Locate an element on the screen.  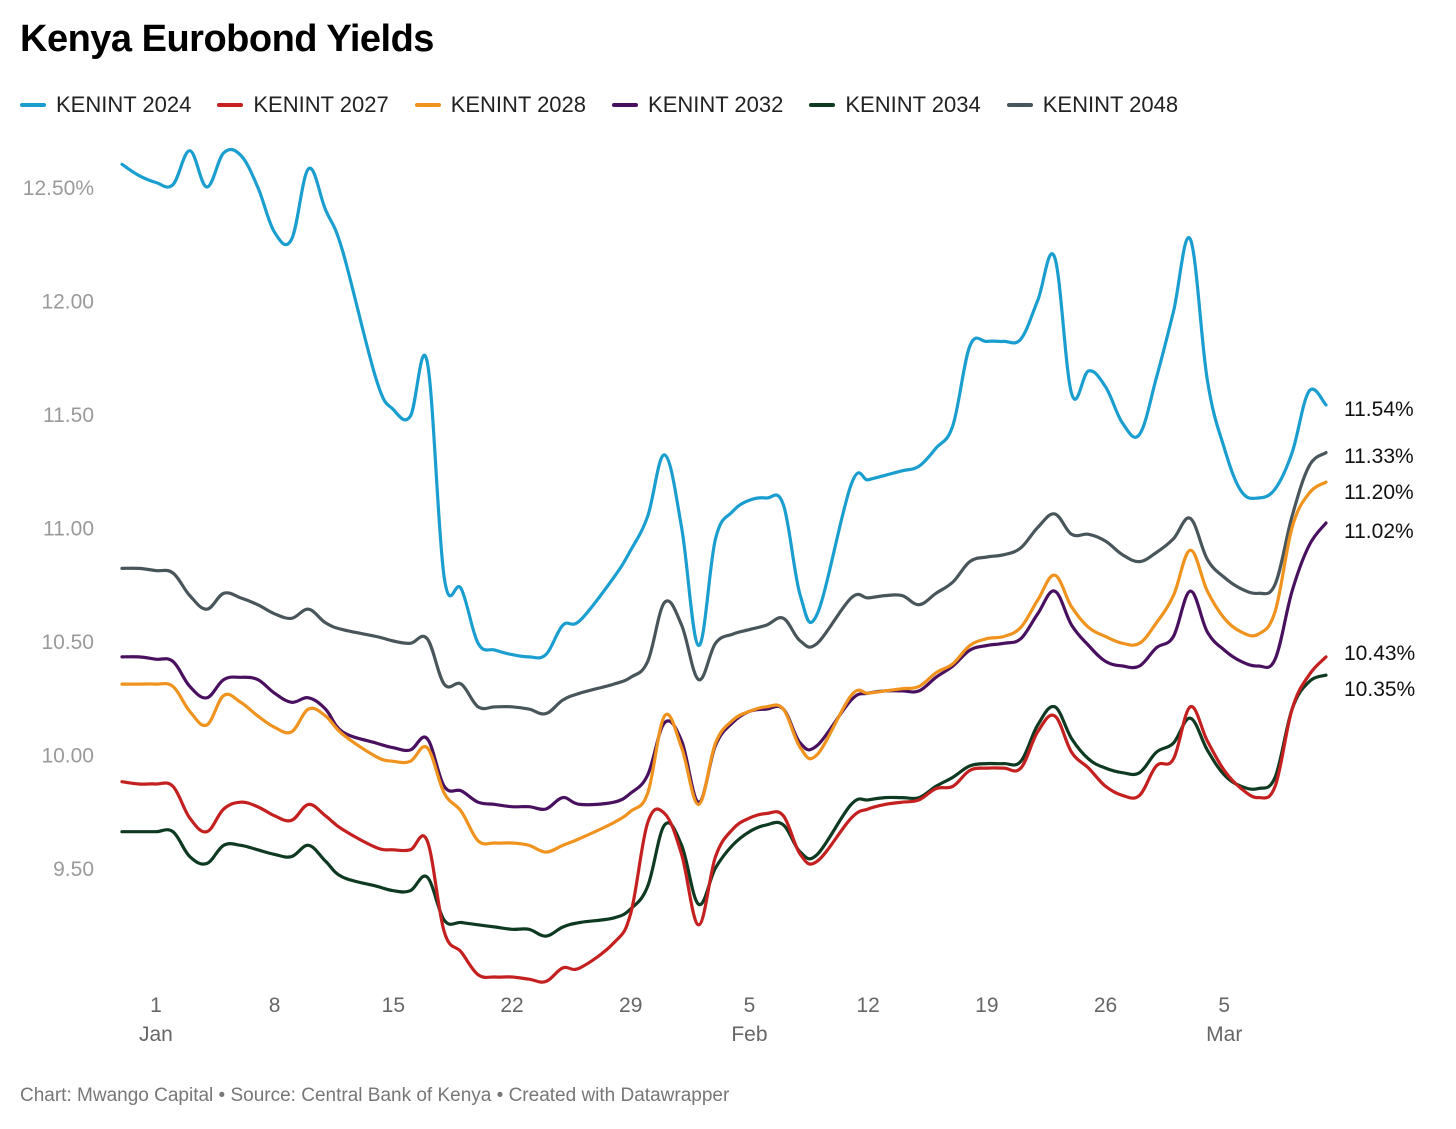
legend-item: KENINT 2027 is located at coordinates (303, 105).